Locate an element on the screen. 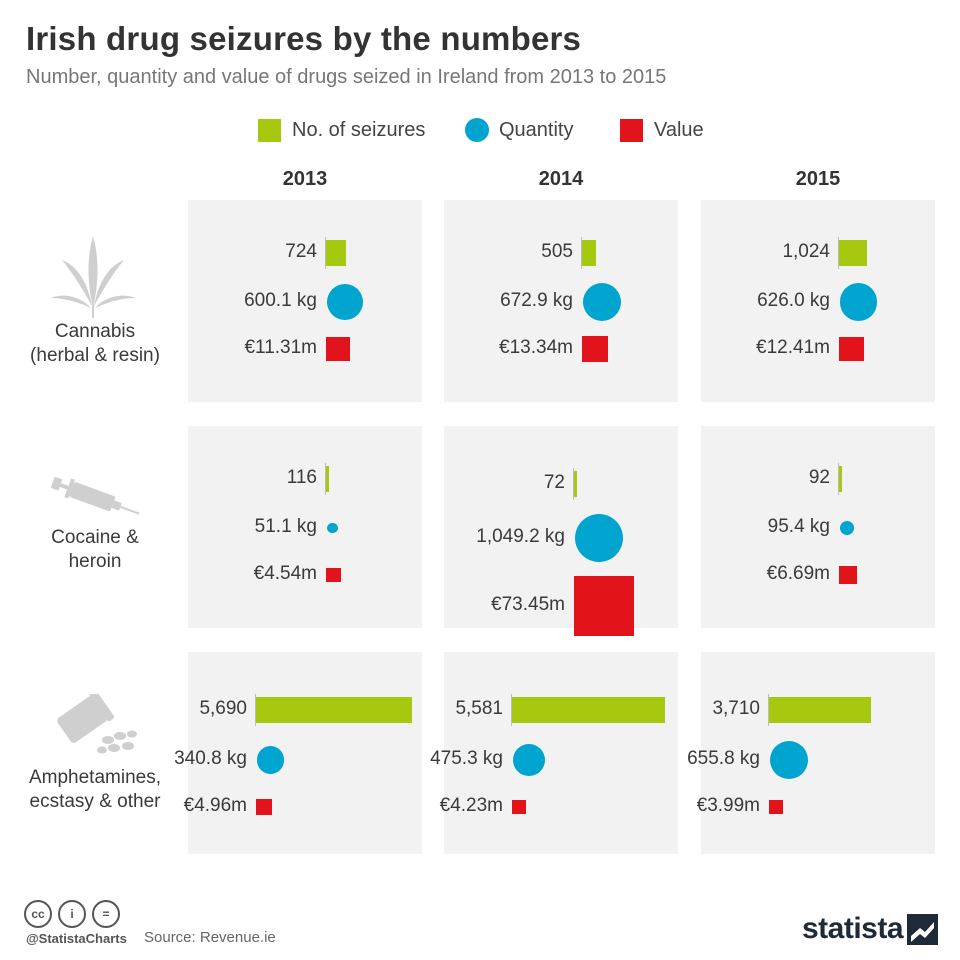  twitter-handle: @StatistaCharts is located at coordinates (76, 938).